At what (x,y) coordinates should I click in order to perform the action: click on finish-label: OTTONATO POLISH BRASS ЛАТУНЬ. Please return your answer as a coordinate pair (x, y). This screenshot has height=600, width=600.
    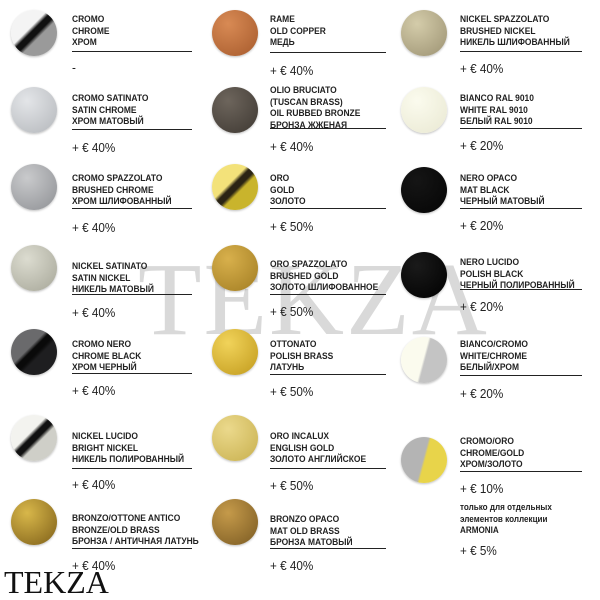
    Looking at the image, I should click on (301, 355).